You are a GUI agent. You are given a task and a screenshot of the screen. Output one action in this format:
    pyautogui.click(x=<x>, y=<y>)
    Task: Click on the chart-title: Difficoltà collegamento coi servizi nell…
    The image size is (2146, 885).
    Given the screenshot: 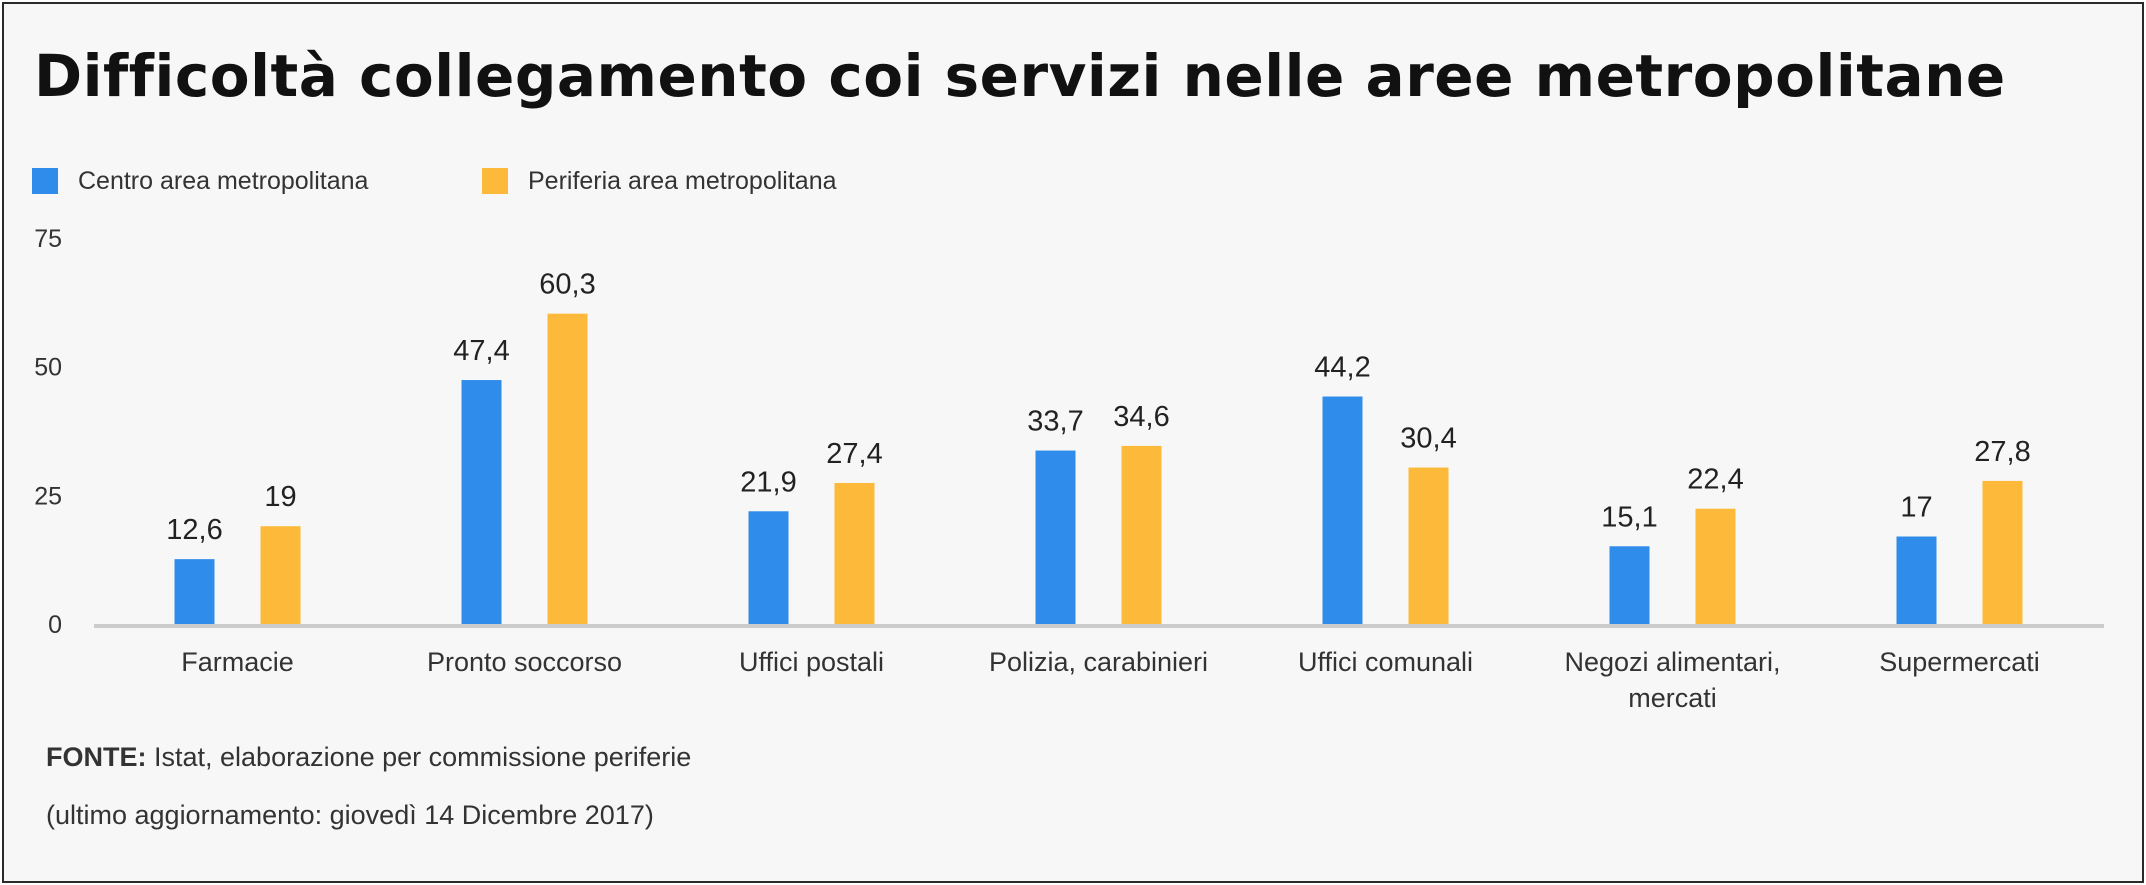 What is the action you would take?
    pyautogui.click(x=1020, y=76)
    